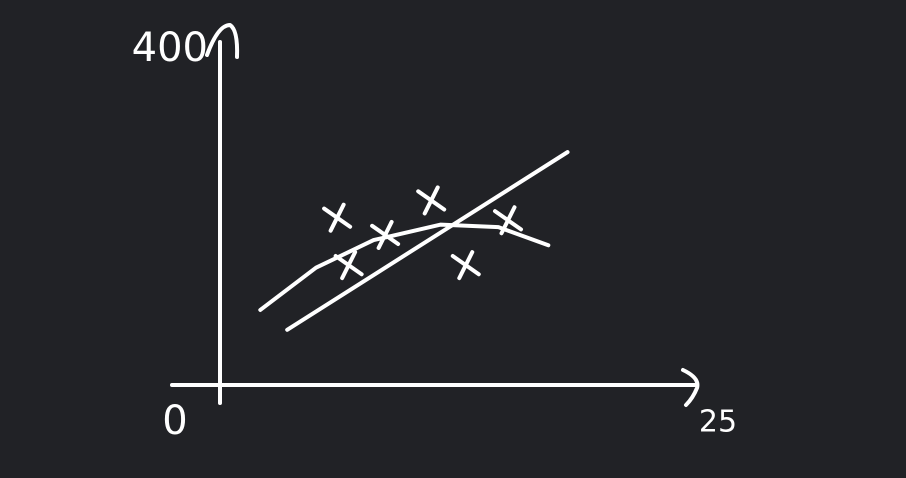 This screenshot has width=906, height=478. I want to click on y-tick-label: 400, so click(170, 48).